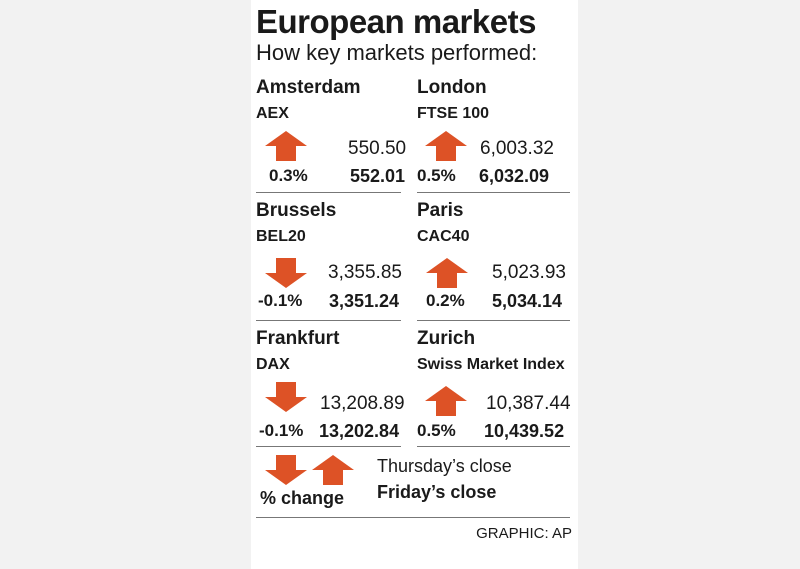  What do you see at coordinates (491, 364) in the screenshot?
I see `market-index: Swiss Market Index` at bounding box center [491, 364].